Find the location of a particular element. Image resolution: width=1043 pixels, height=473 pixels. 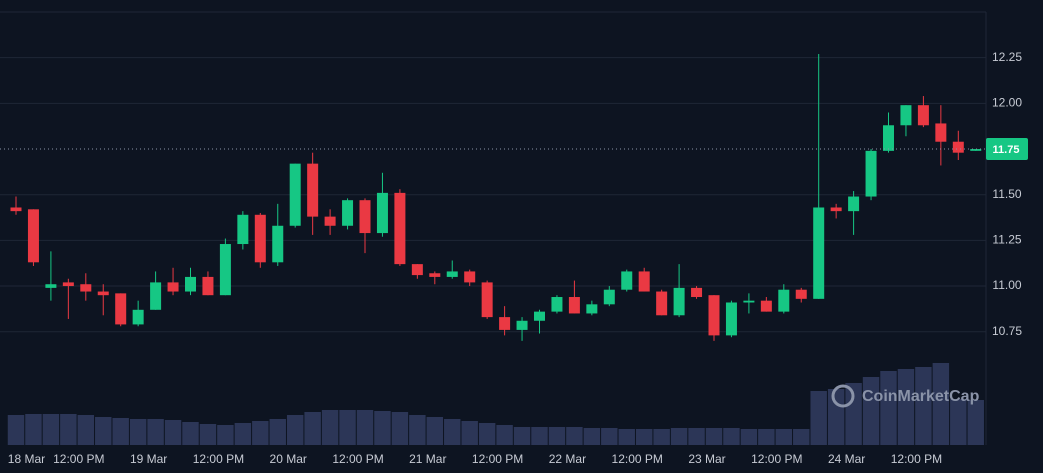

x-tick-label: 23 Mar is located at coordinates (706, 459).